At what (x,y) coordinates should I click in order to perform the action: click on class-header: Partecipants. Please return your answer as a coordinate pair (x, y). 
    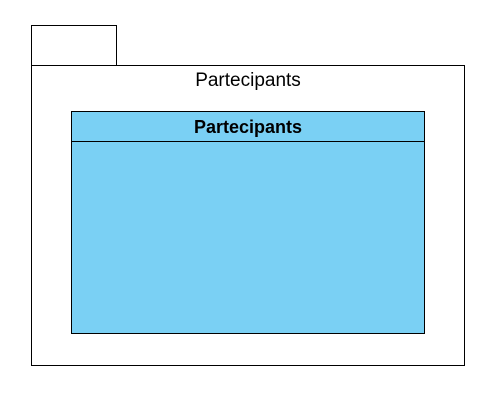
    Looking at the image, I should click on (248, 127).